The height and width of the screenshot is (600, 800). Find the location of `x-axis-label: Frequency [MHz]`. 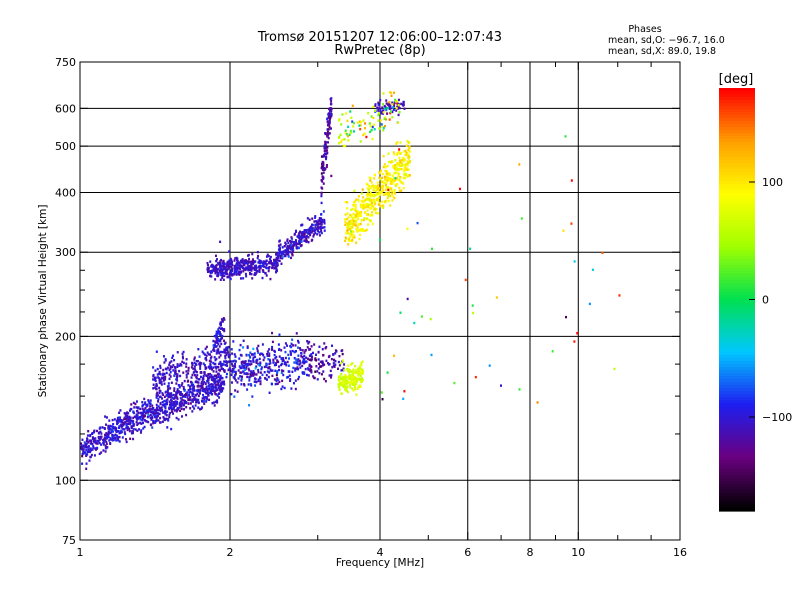

x-axis-label: Frequency [MHz] is located at coordinates (380, 563).